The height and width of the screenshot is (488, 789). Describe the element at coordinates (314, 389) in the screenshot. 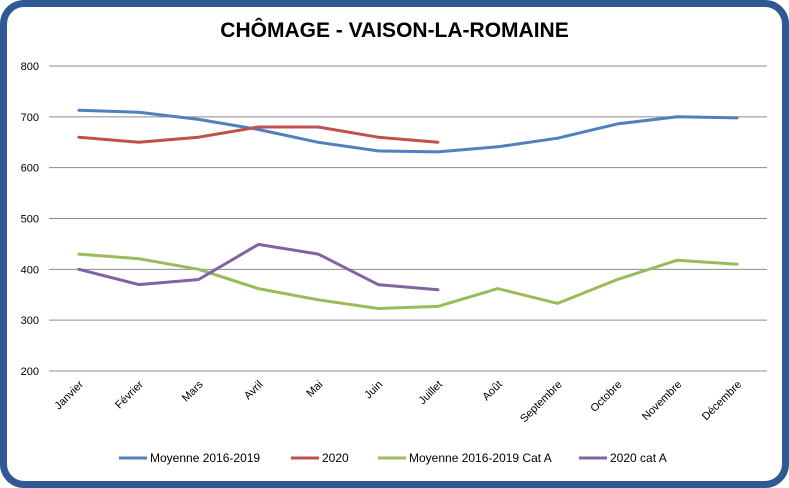

I see `x-tick-label: Mai` at that location.